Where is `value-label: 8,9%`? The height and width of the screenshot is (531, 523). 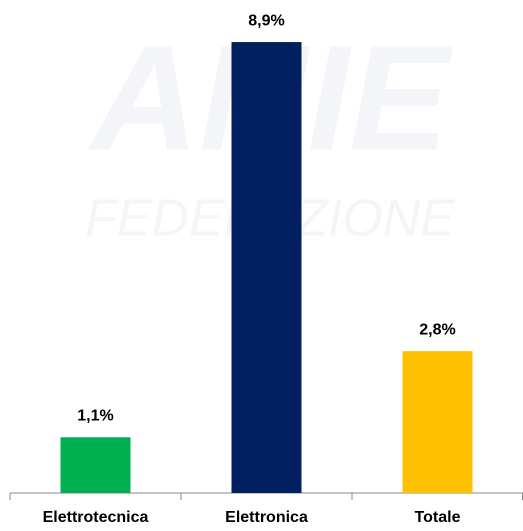
value-label: 8,9% is located at coordinates (266, 20).